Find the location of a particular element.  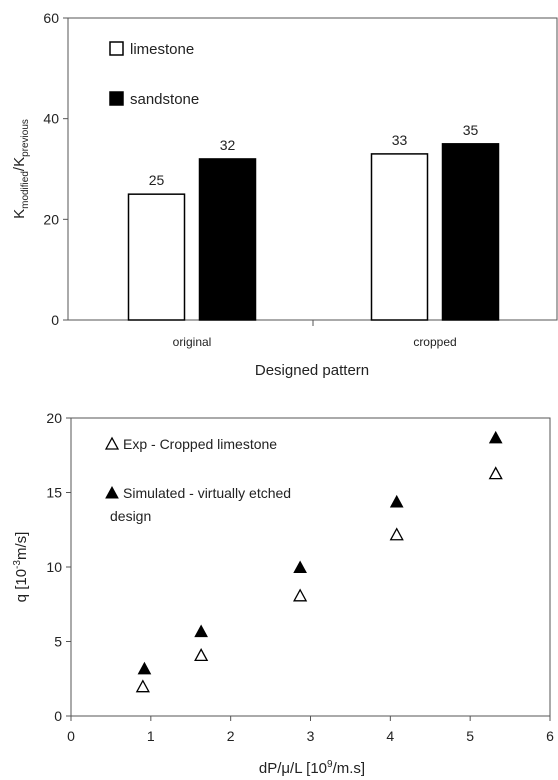

scatter-x-tick-label: 1 is located at coordinates (151, 736).